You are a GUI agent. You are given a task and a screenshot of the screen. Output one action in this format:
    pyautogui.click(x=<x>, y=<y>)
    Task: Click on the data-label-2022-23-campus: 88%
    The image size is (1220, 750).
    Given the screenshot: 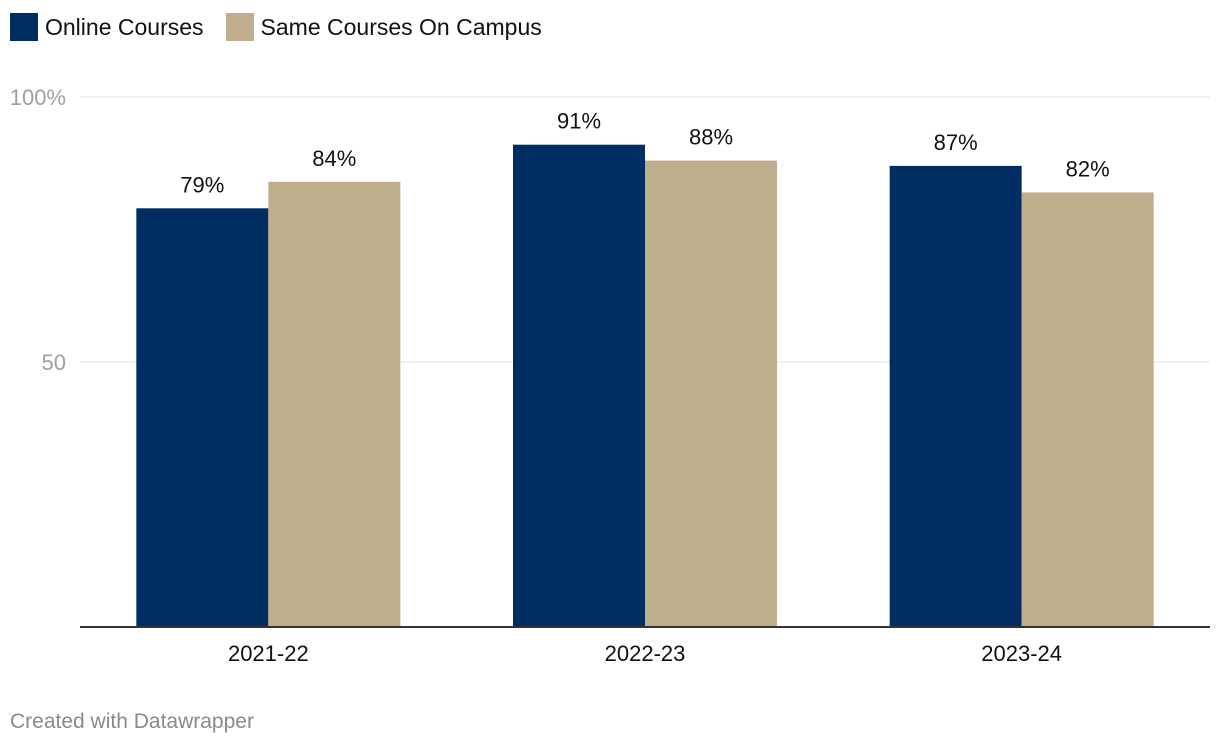 What is the action you would take?
    pyautogui.click(x=711, y=137)
    